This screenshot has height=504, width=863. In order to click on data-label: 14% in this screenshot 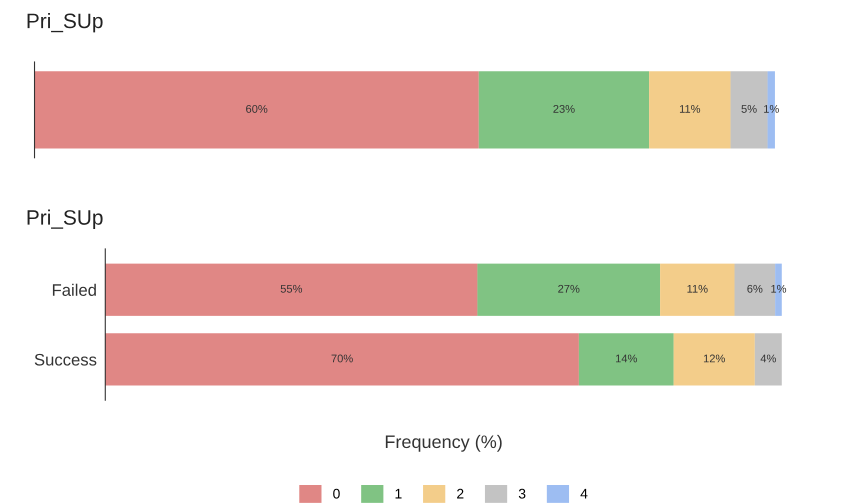, I will do `click(626, 358)`.